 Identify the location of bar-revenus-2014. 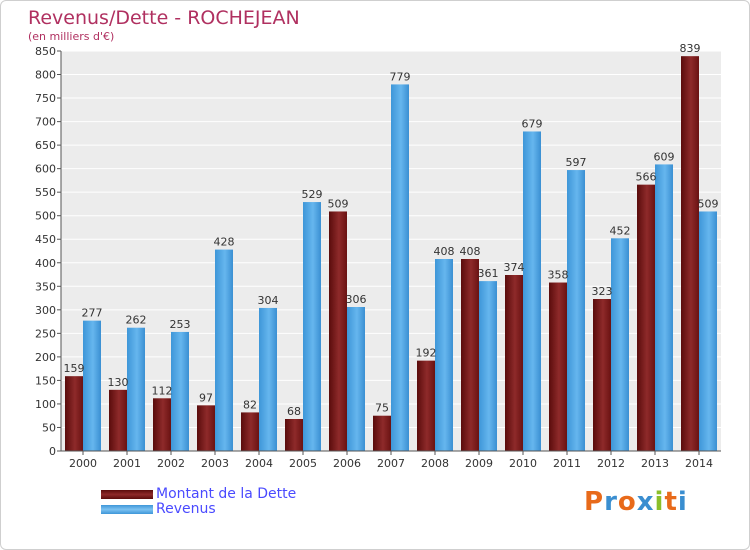
(708, 331).